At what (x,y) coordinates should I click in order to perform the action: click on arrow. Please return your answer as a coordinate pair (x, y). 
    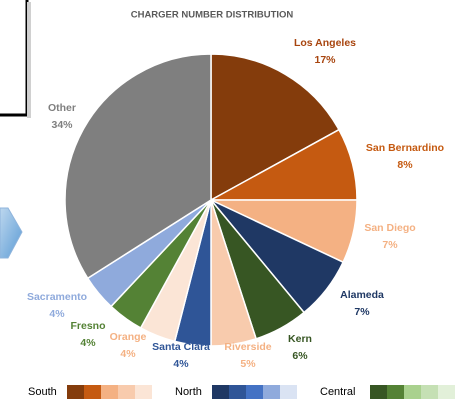
    Looking at the image, I should click on (11, 233).